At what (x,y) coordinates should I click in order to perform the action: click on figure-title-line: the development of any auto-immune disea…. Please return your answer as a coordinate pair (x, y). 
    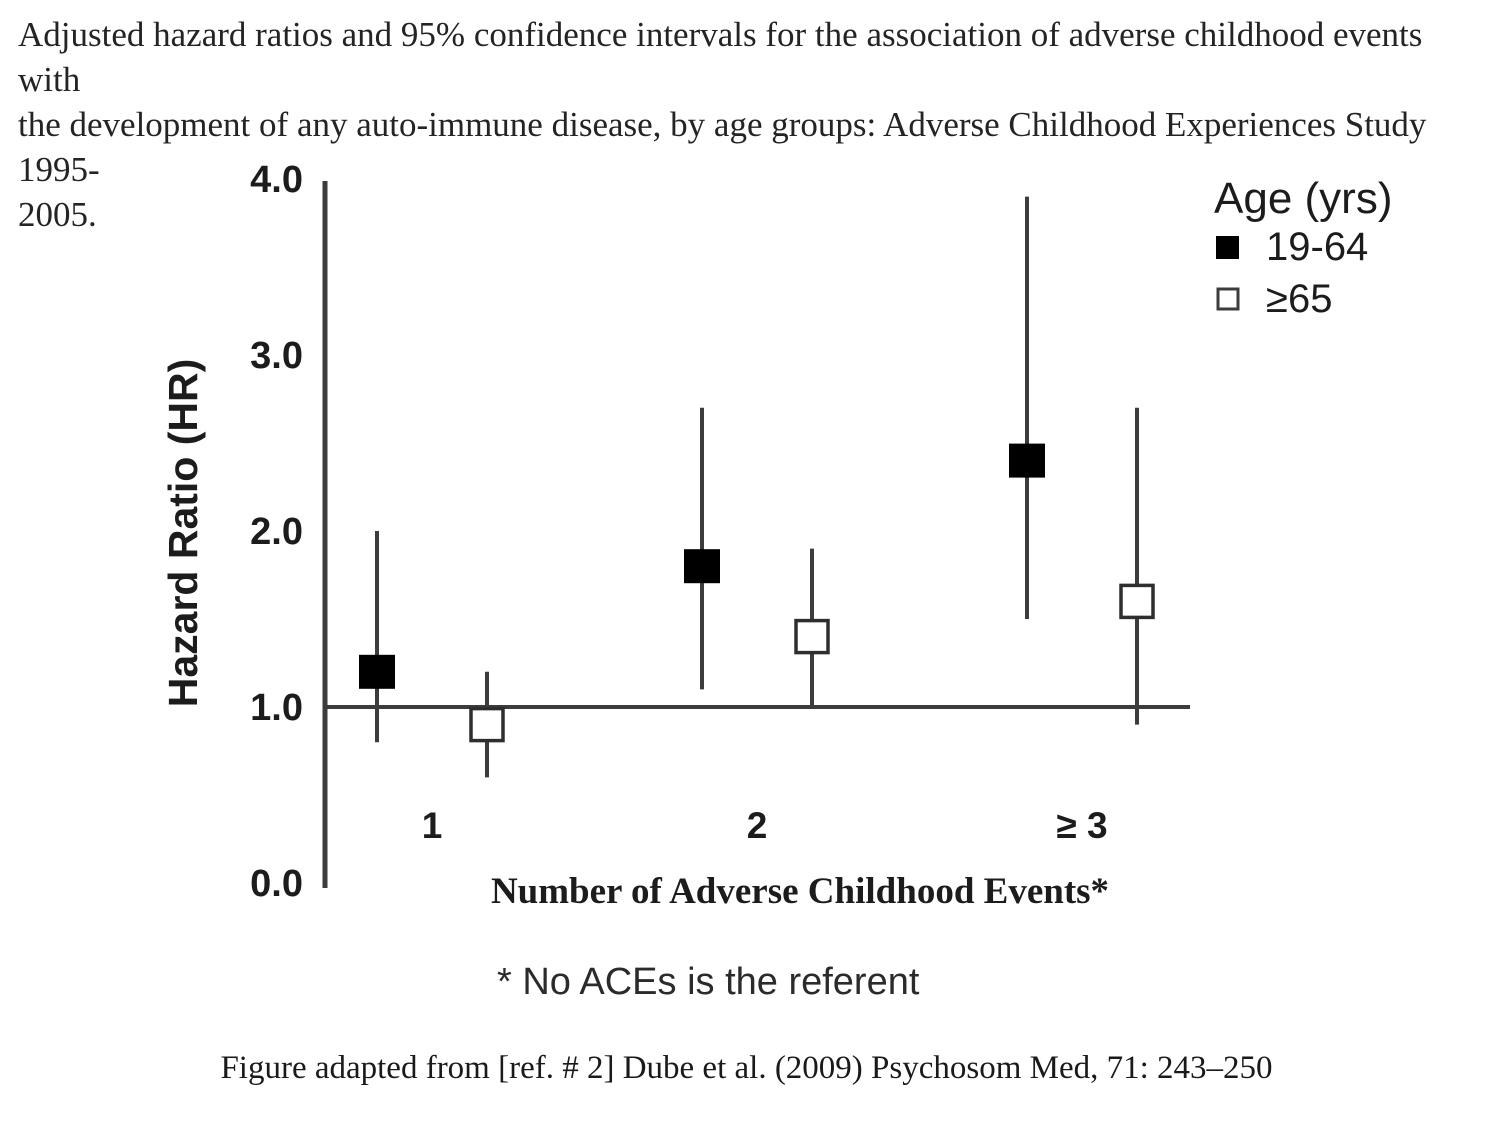
    Looking at the image, I should click on (722, 147).